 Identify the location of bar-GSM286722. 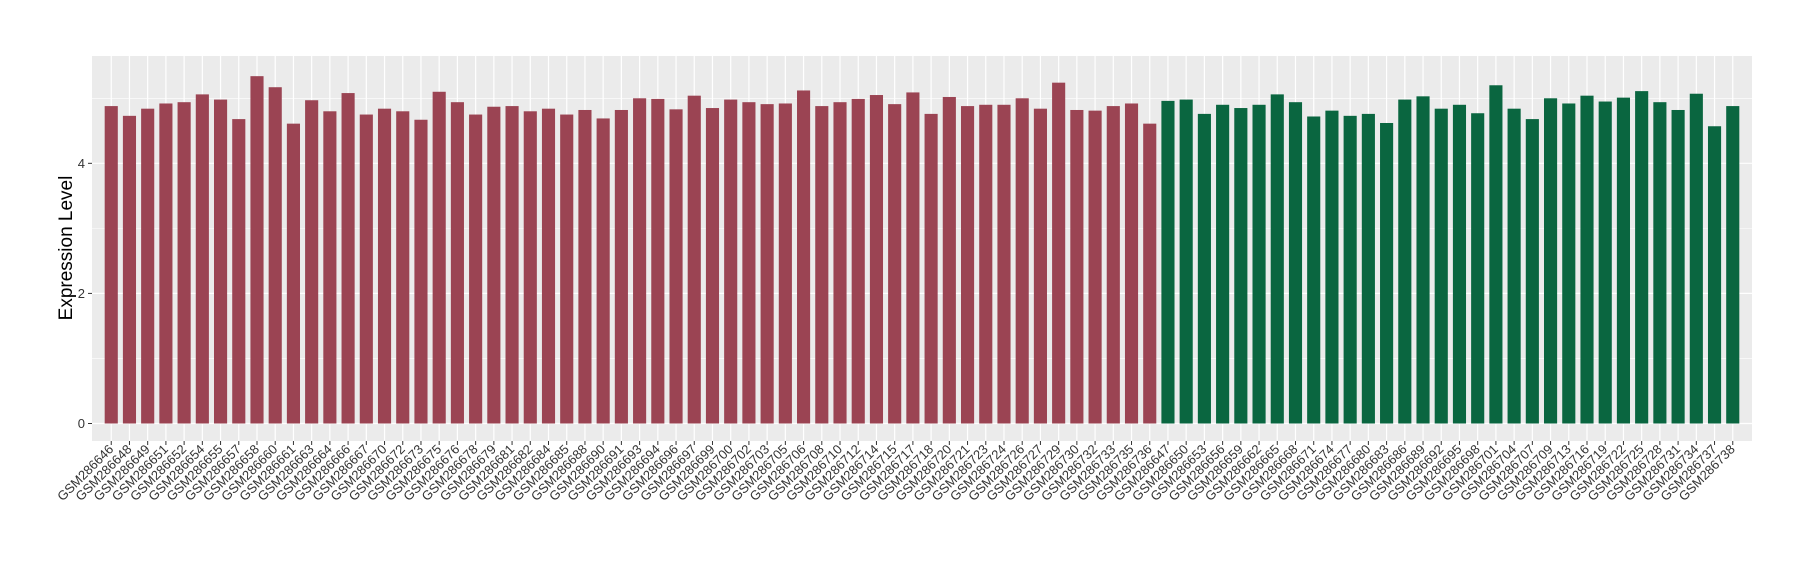
(1623, 260).